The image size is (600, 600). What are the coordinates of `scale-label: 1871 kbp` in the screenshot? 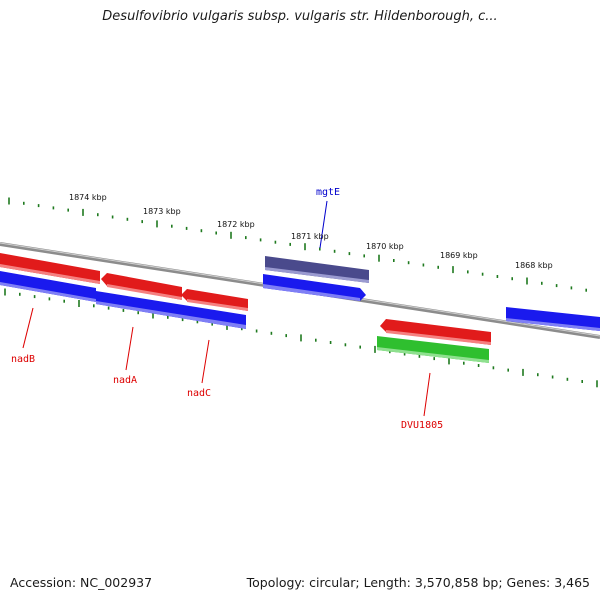 It's located at (310, 236).